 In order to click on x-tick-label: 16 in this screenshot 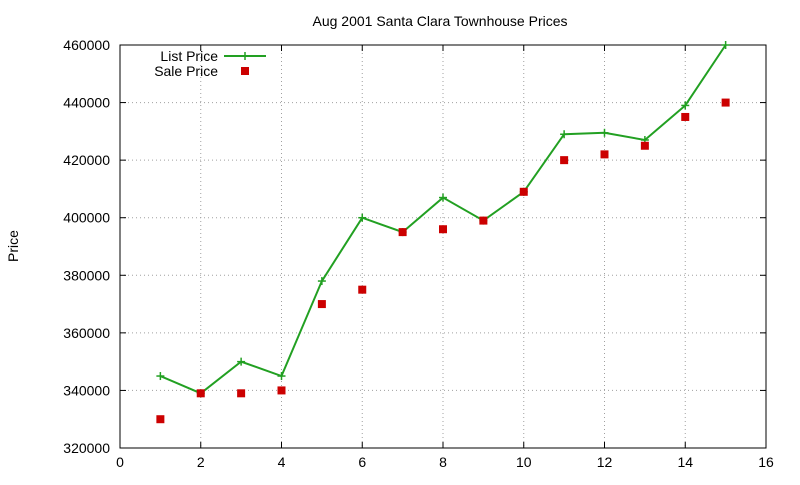, I will do `click(766, 462)`.